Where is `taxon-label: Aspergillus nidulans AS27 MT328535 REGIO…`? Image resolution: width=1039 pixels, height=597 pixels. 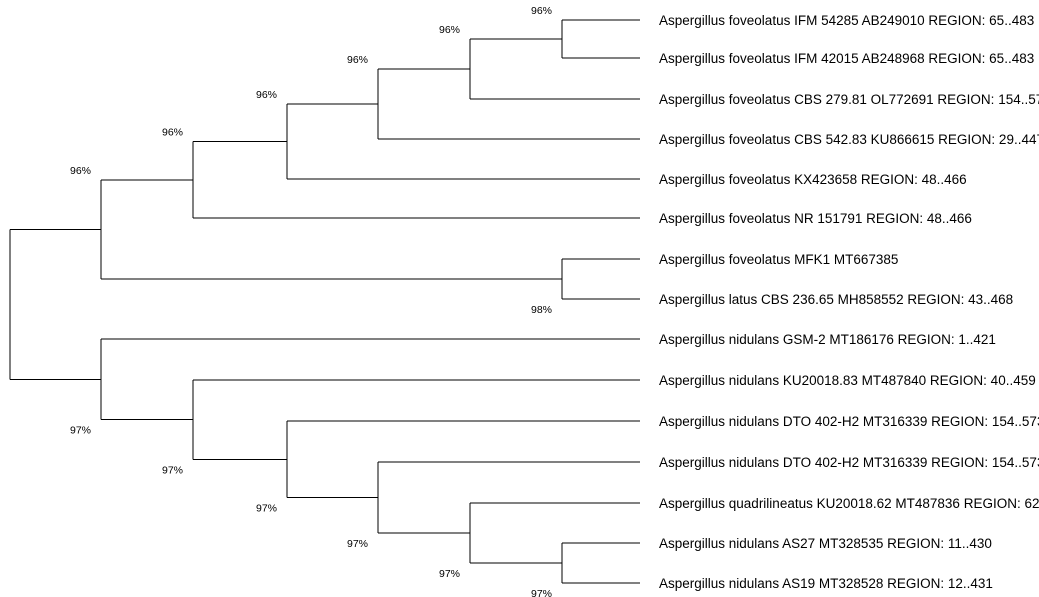
taxon-label: Aspergillus nidulans AS27 MT328535 REGIO… is located at coordinates (825, 543).